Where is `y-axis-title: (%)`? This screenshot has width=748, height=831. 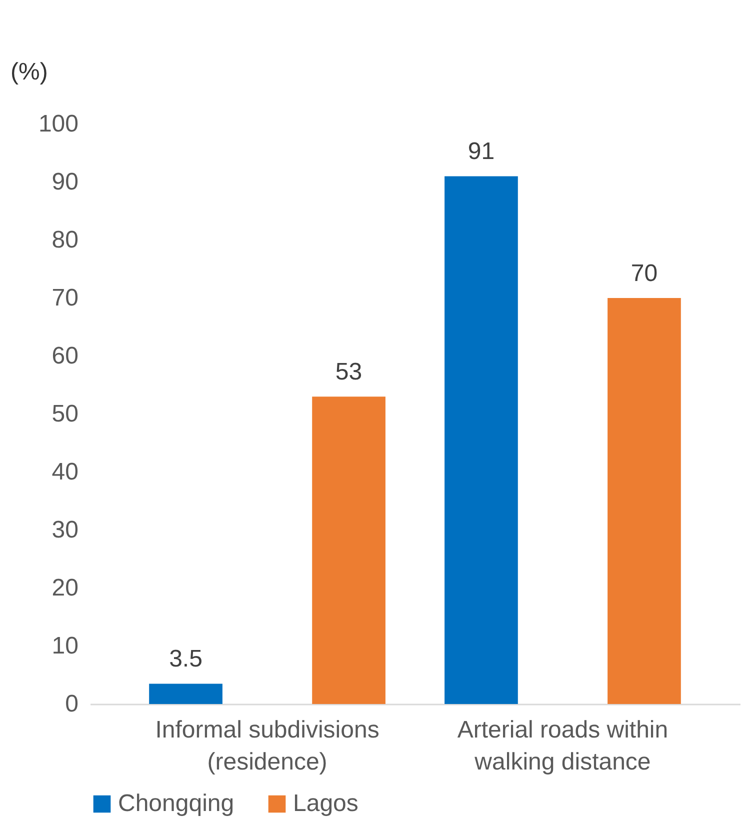
y-axis-title: (%) is located at coordinates (29, 72).